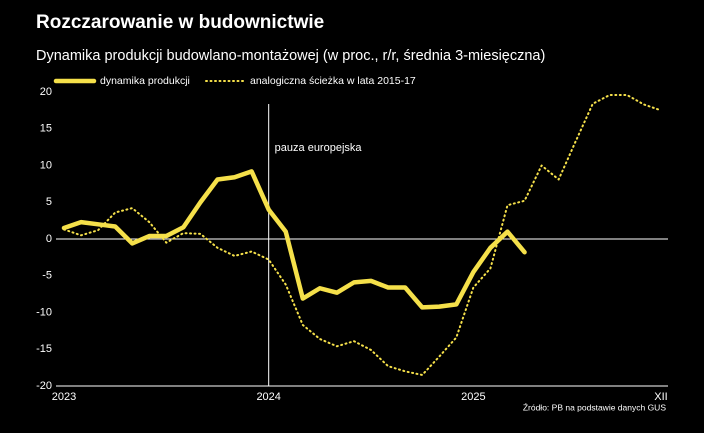  What do you see at coordinates (46, 92) in the screenshot?
I see `y-tick-label: 20` at bounding box center [46, 92].